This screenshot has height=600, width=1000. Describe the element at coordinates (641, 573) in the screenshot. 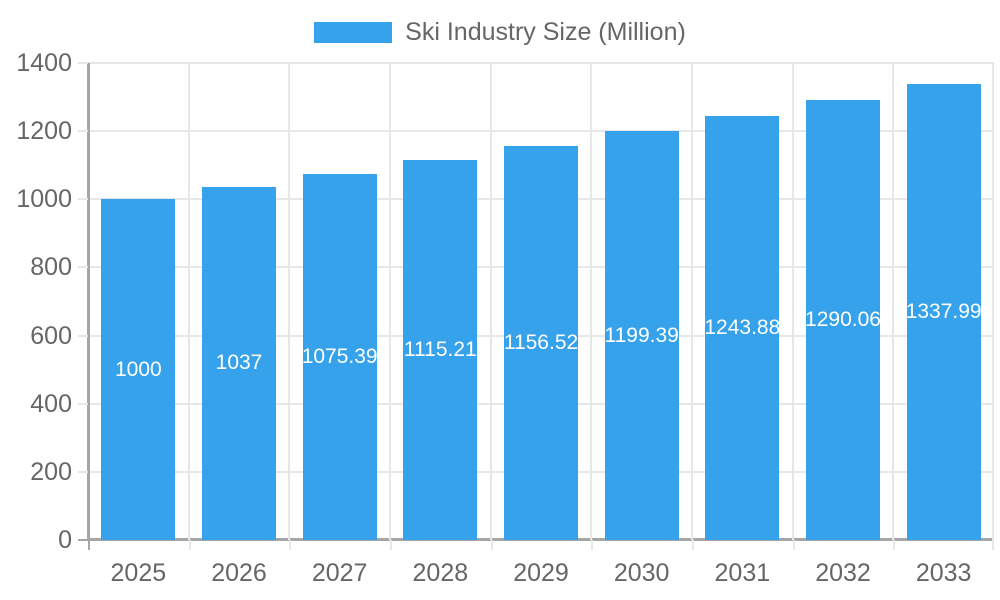

I see `x-axis-tick-label: 2030` at that location.